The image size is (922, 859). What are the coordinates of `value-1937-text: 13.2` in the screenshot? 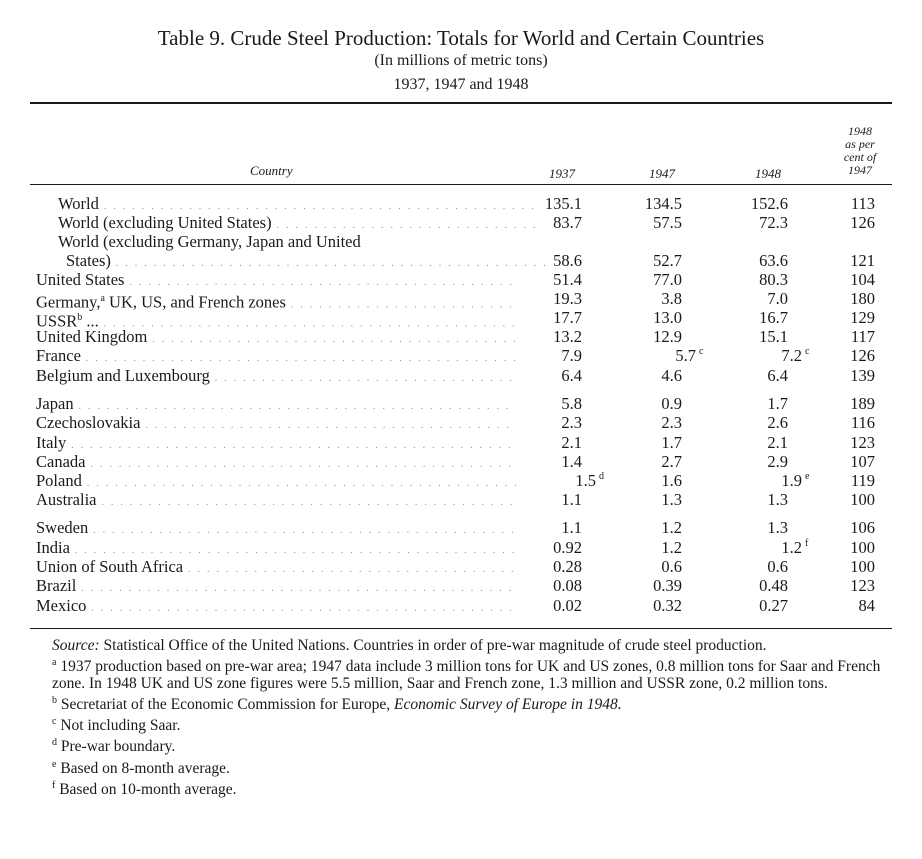 It's located at (567, 336).